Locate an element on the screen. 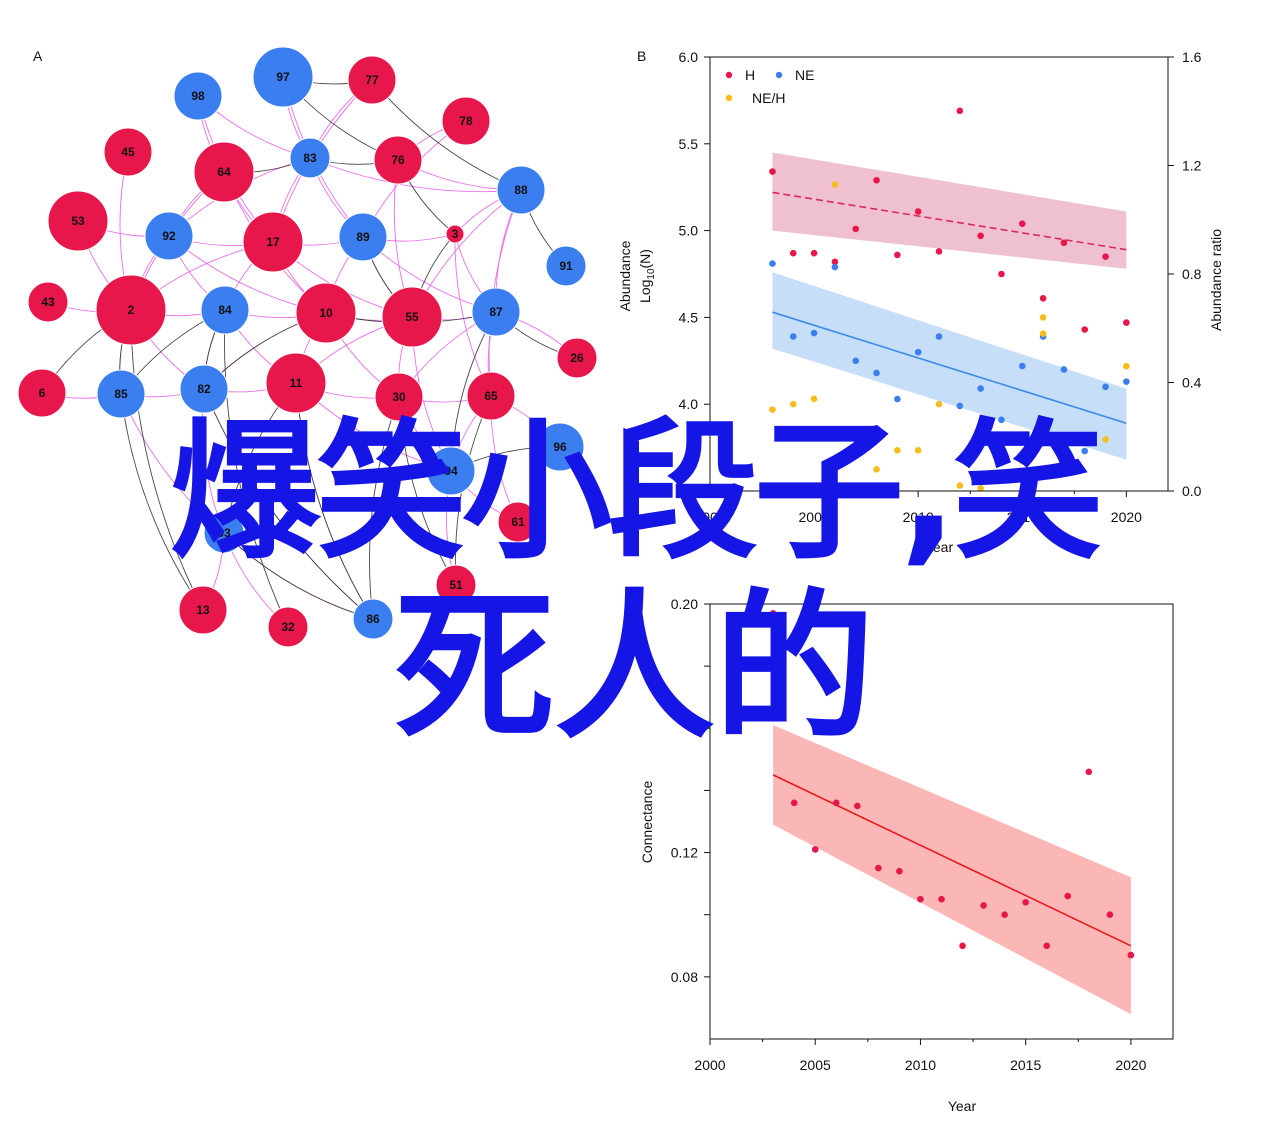 This screenshot has width=1269, height=1135. network-node-label-98: 98 is located at coordinates (198, 96).